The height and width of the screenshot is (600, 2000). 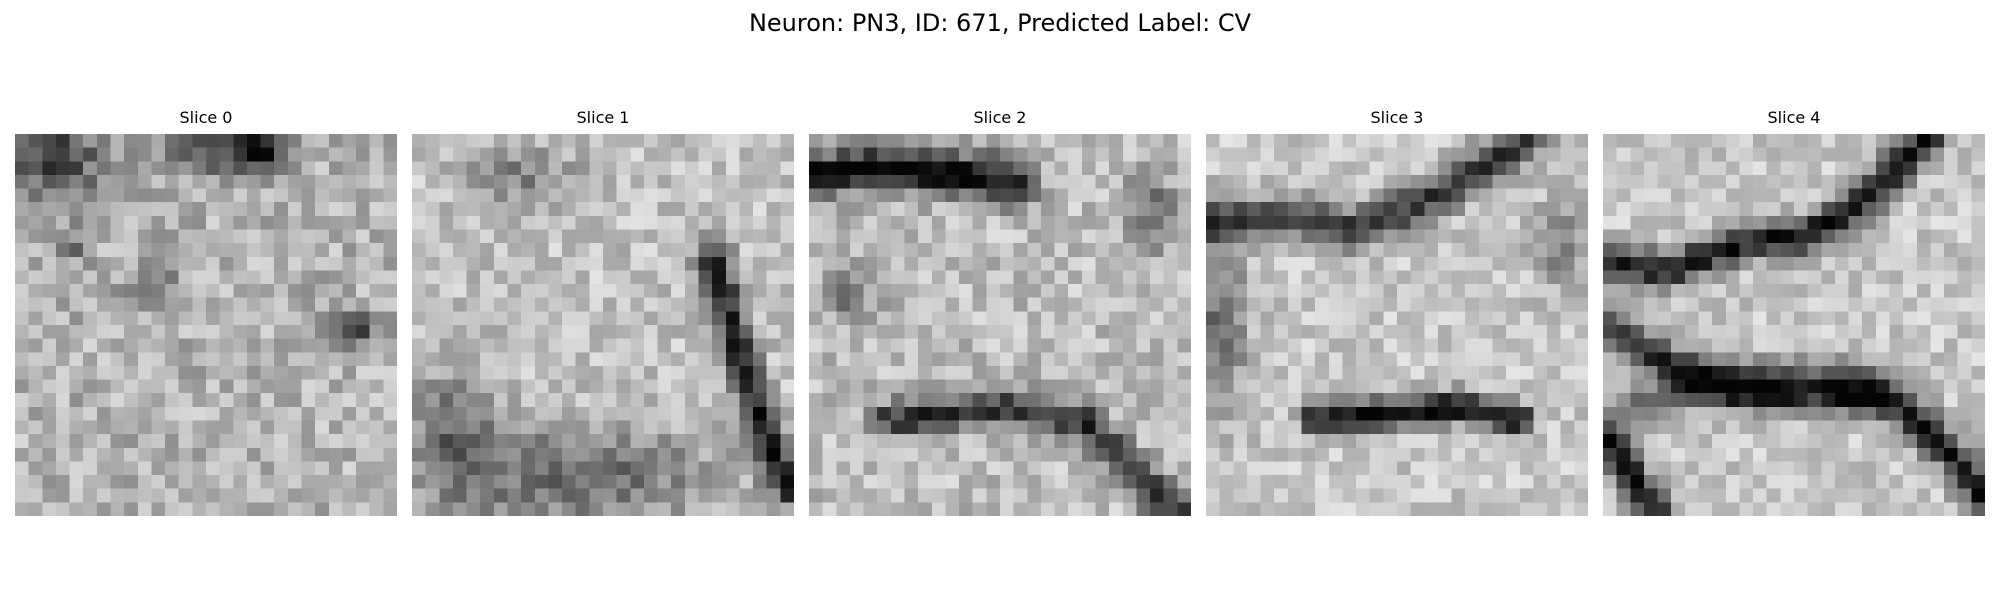 I want to click on slice-panel-3: Slice 3, so click(x=1397, y=313).